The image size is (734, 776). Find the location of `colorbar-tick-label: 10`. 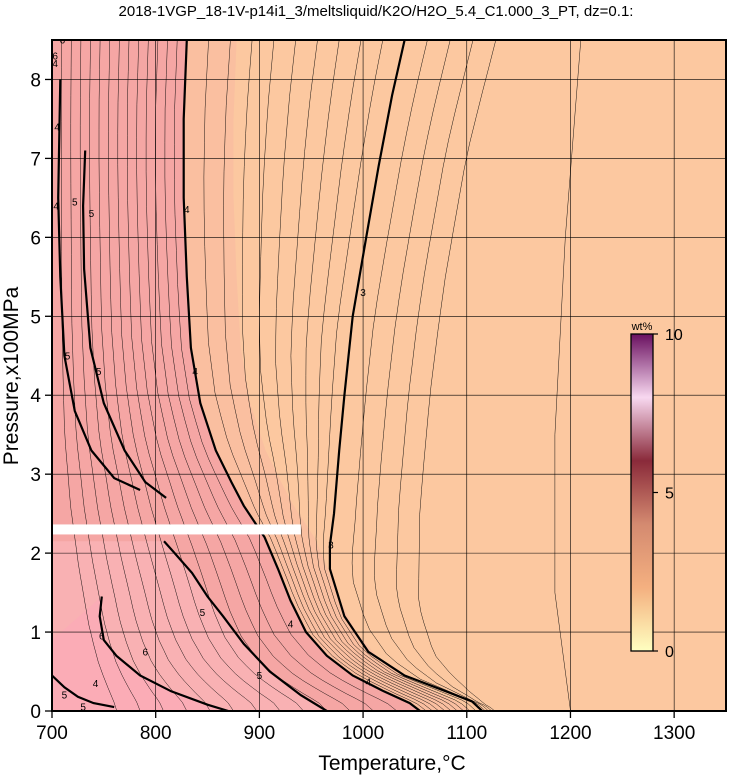

colorbar-tick-label: 10 is located at coordinates (674, 335).